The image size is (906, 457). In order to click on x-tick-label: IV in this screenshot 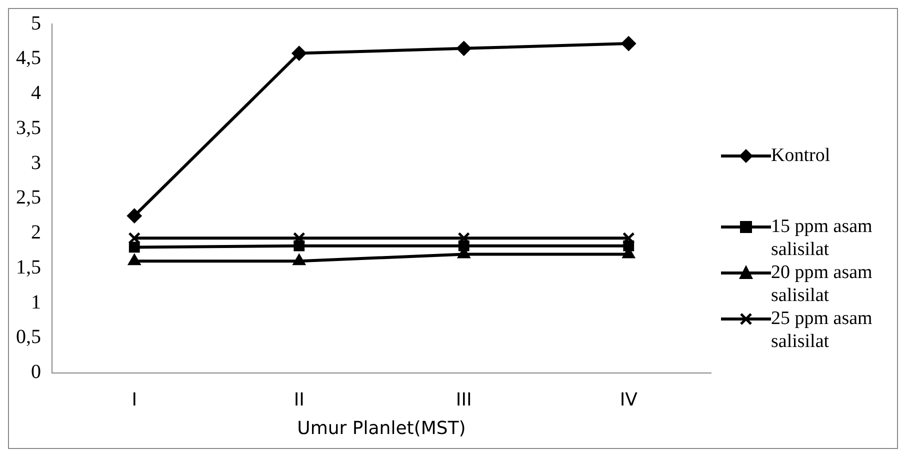, I will do `click(629, 399)`.